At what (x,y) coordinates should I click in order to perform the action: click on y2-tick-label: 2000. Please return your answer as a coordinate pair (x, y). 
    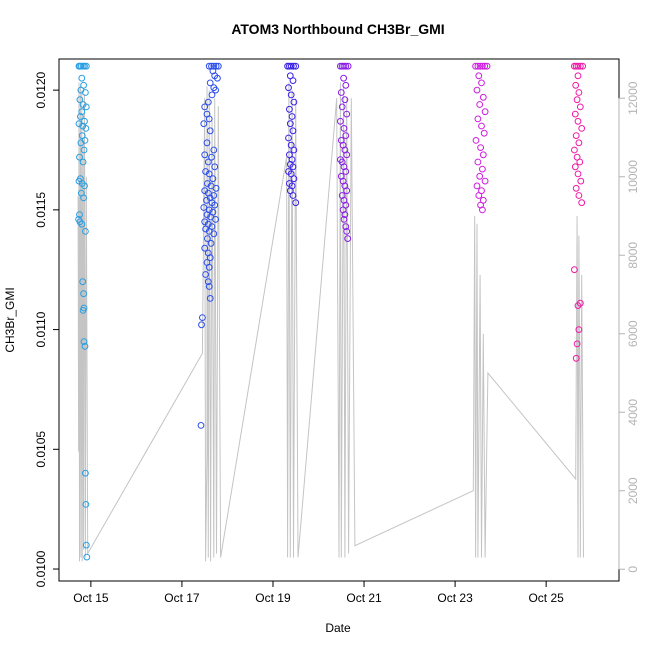
    Looking at the image, I should click on (633, 490).